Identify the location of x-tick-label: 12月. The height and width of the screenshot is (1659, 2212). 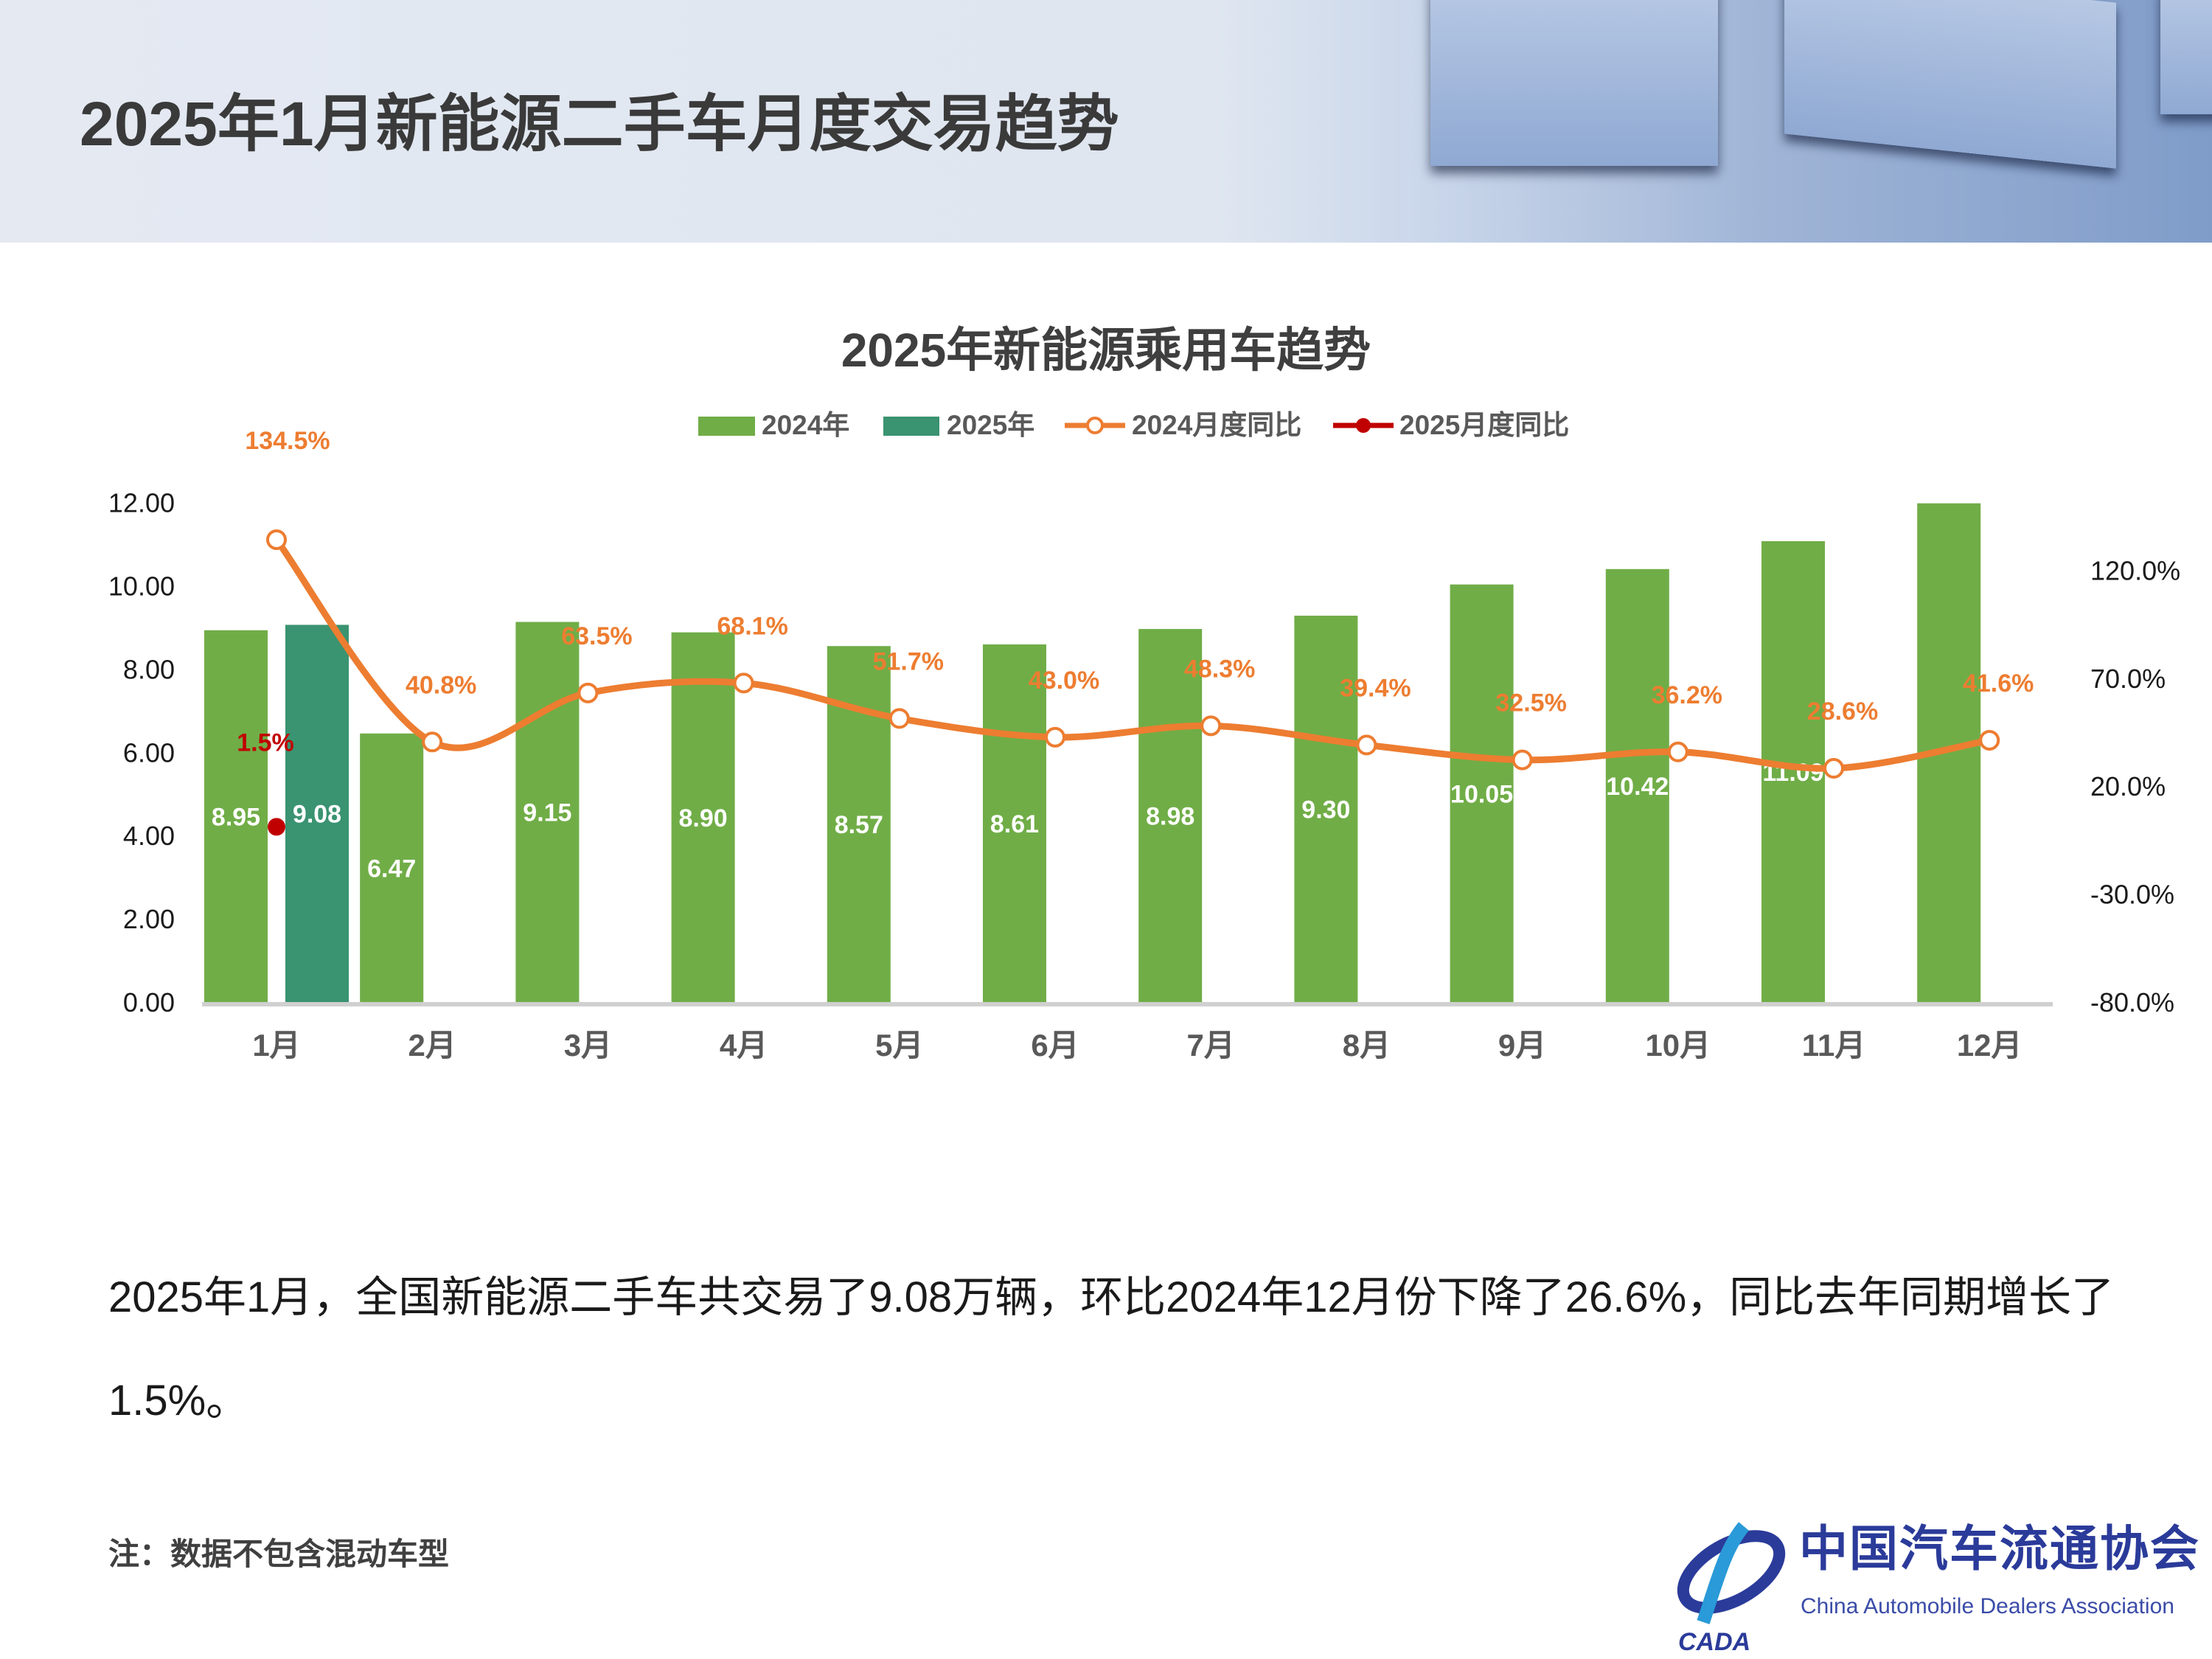
(1990, 1045).